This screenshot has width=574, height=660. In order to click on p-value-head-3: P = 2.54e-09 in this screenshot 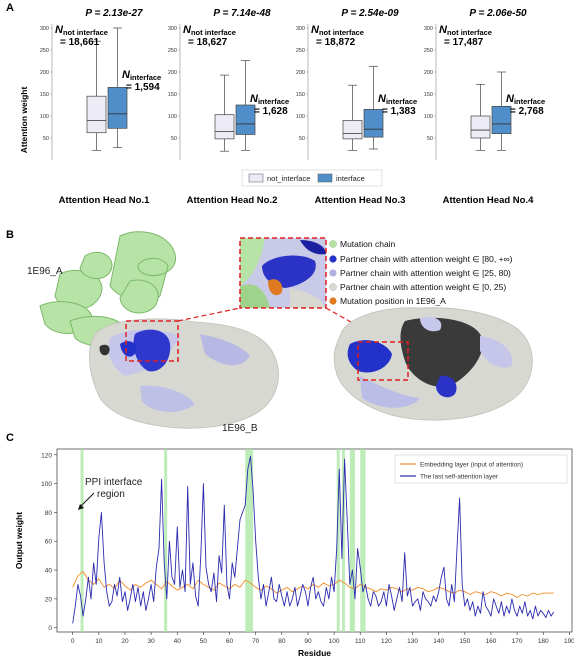, I will do `click(370, 13)`.